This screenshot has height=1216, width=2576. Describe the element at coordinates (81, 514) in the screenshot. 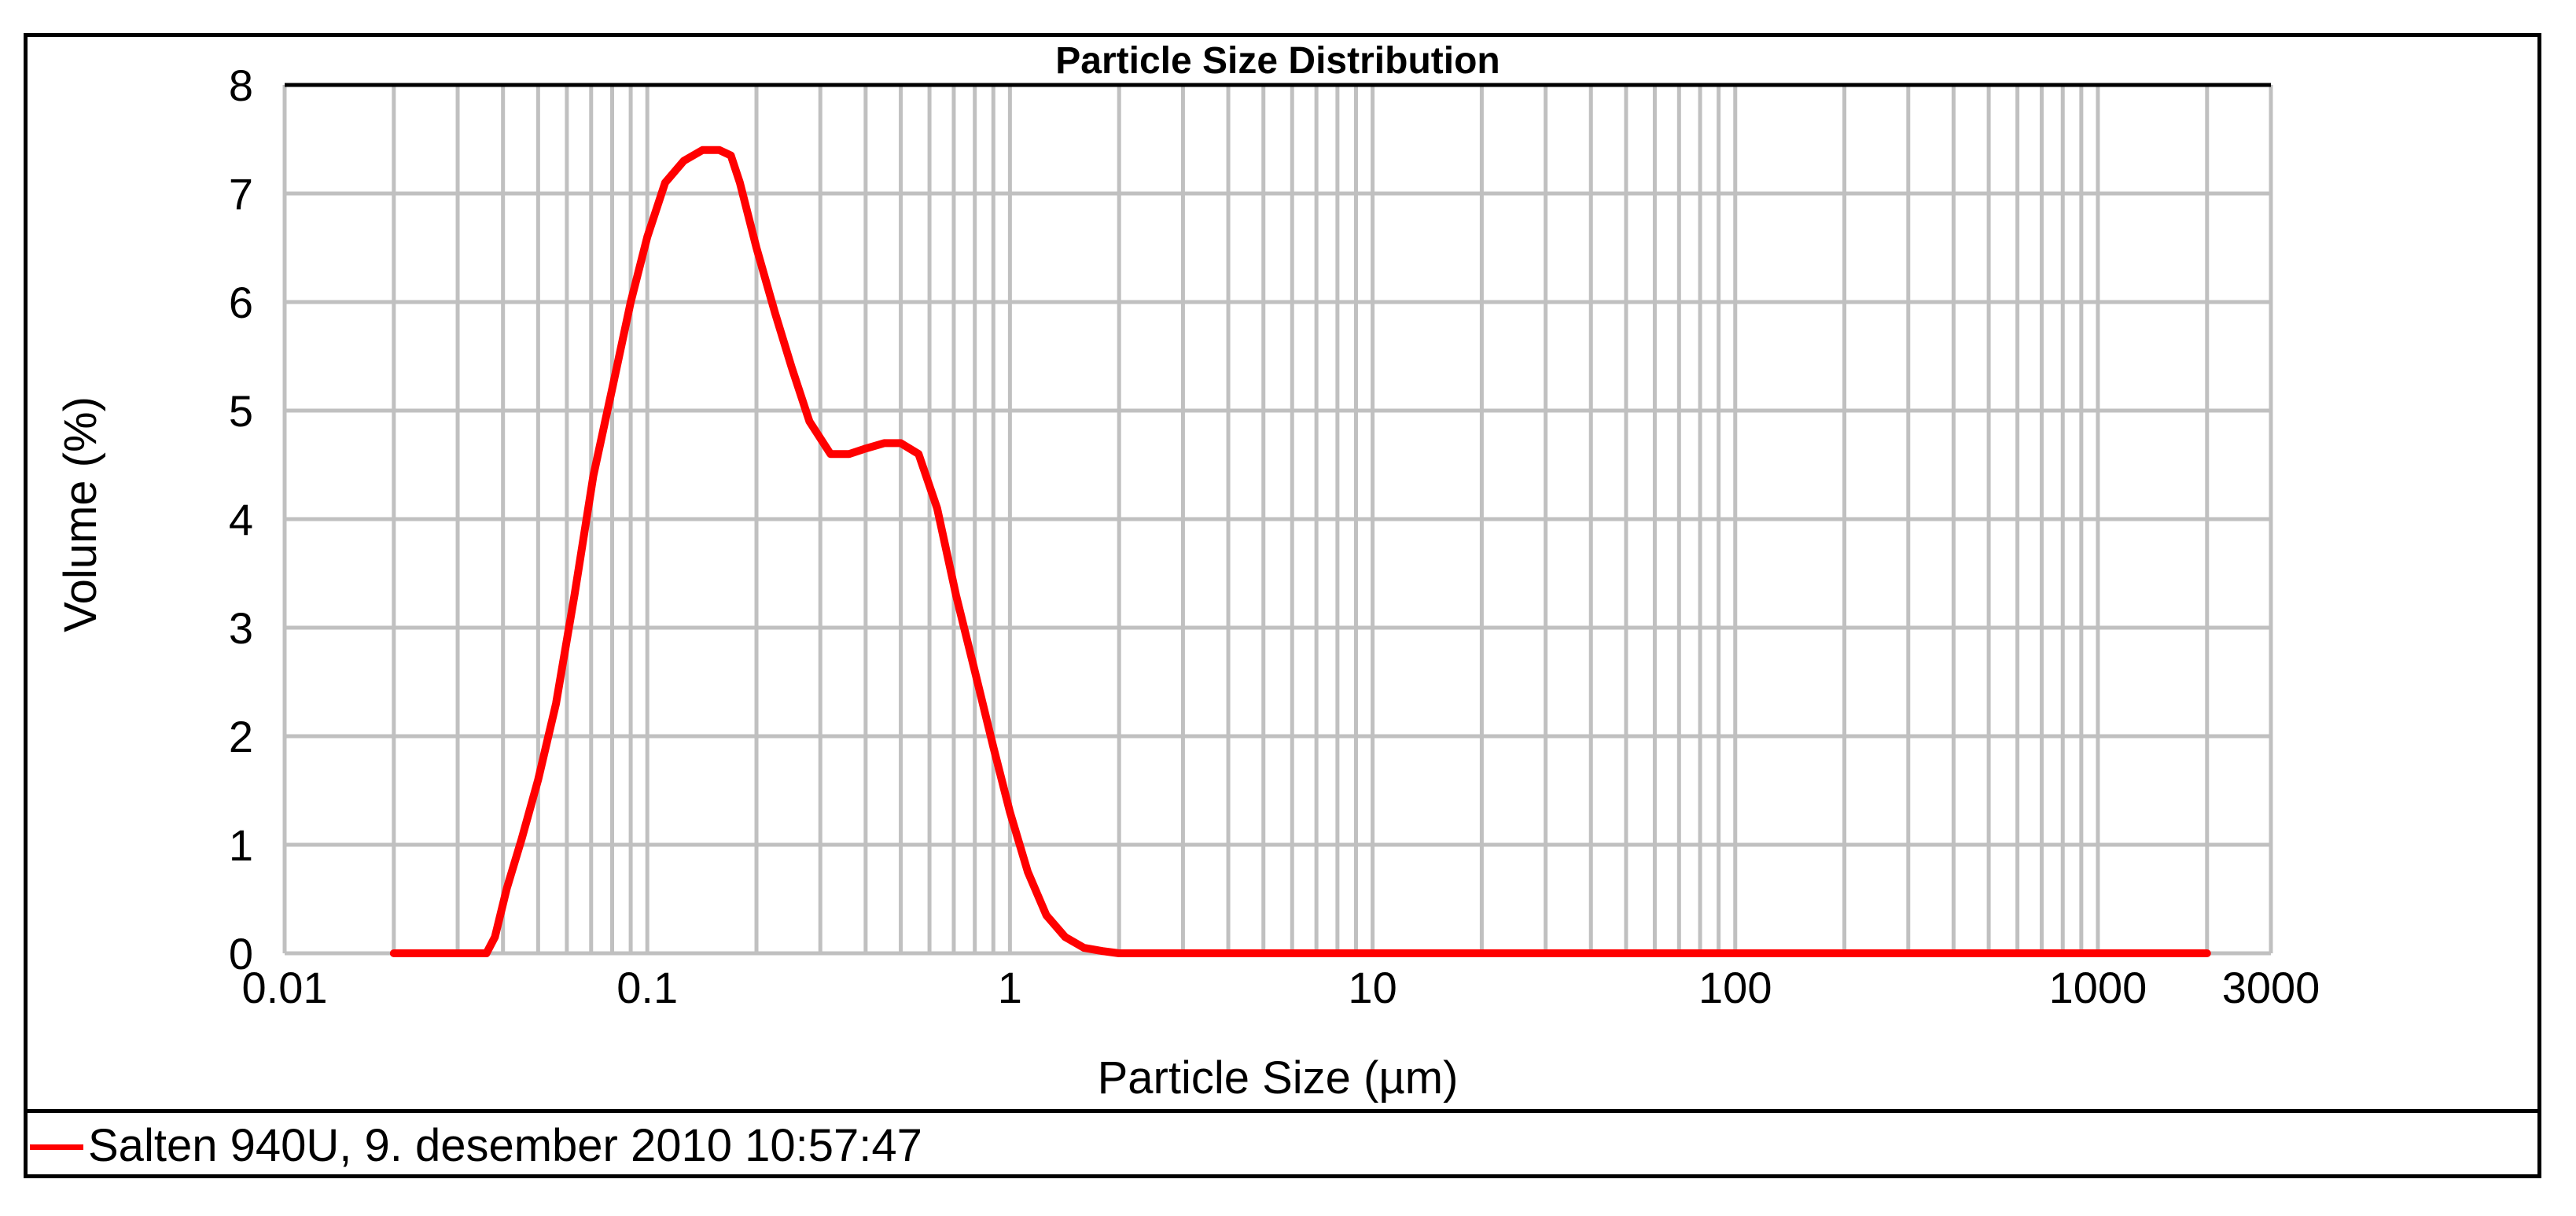

I see `y-axis-label: Volume (%)` at that location.